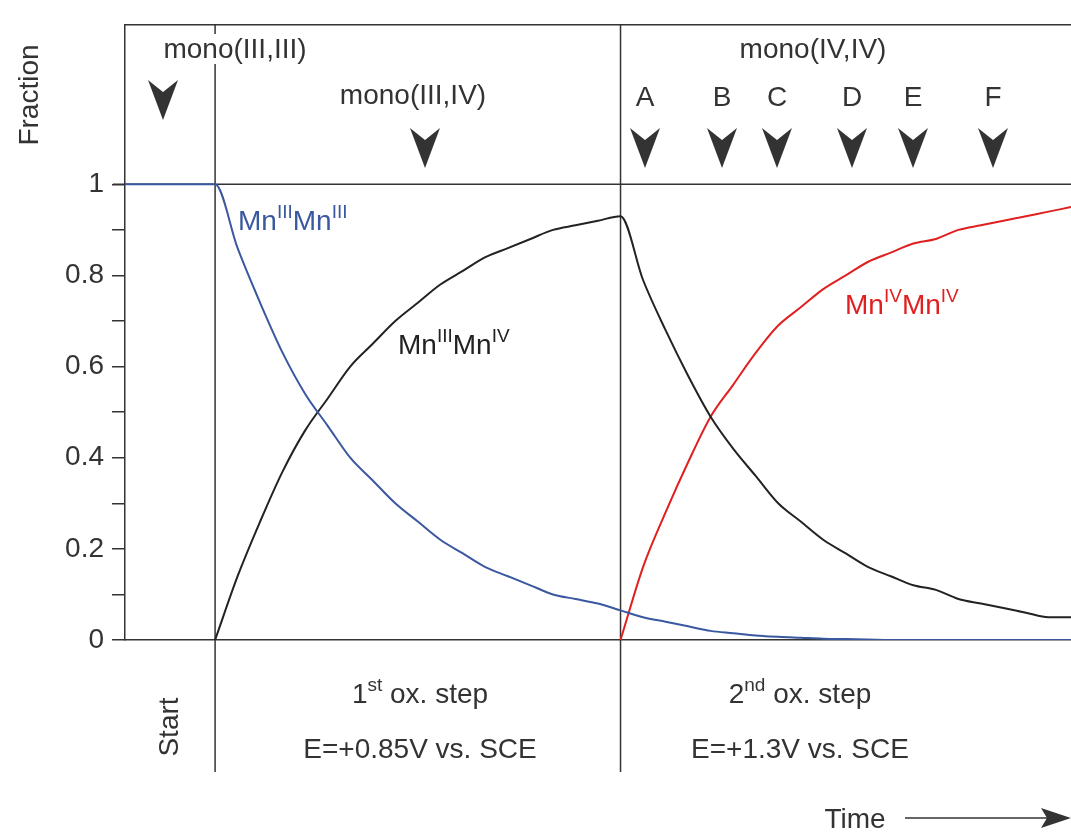 This screenshot has width=1071, height=832. What do you see at coordinates (855, 817) in the screenshot?
I see `text: Time` at bounding box center [855, 817].